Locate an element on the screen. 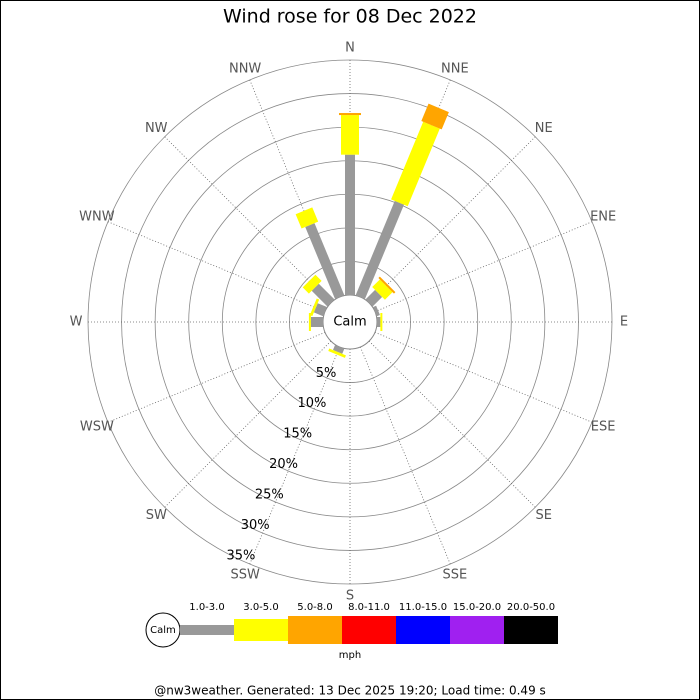 The height and width of the screenshot is (700, 700). legend-label: 3.0-5.0 is located at coordinates (260, 607).